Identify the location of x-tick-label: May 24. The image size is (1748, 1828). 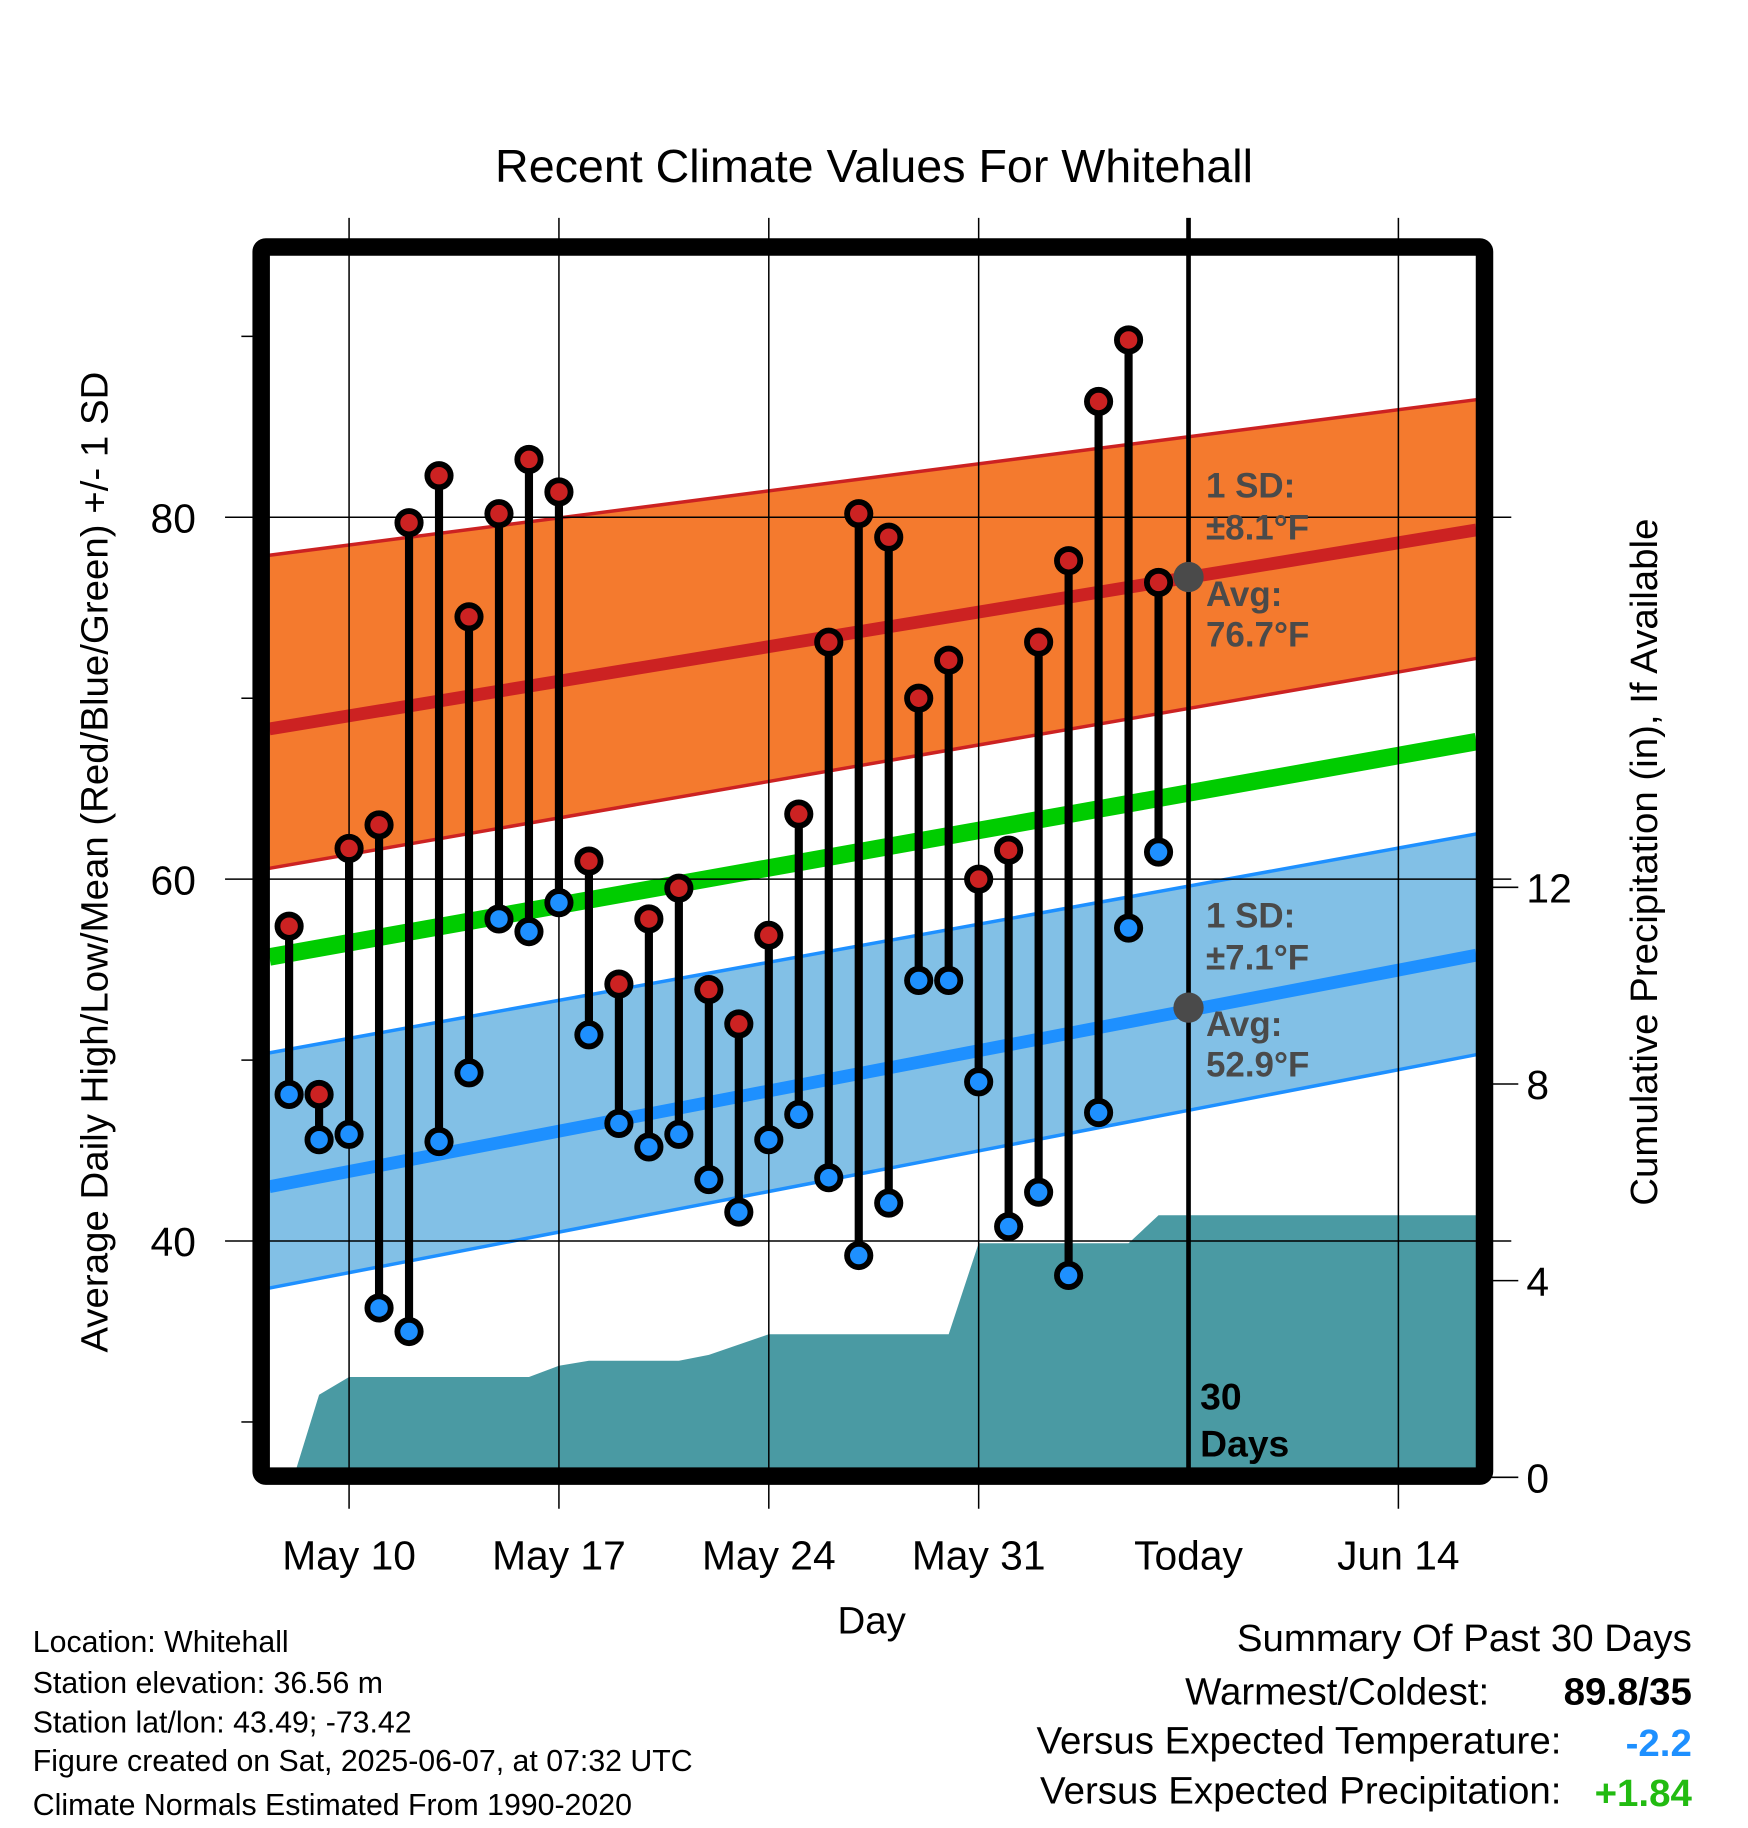
(769, 1555).